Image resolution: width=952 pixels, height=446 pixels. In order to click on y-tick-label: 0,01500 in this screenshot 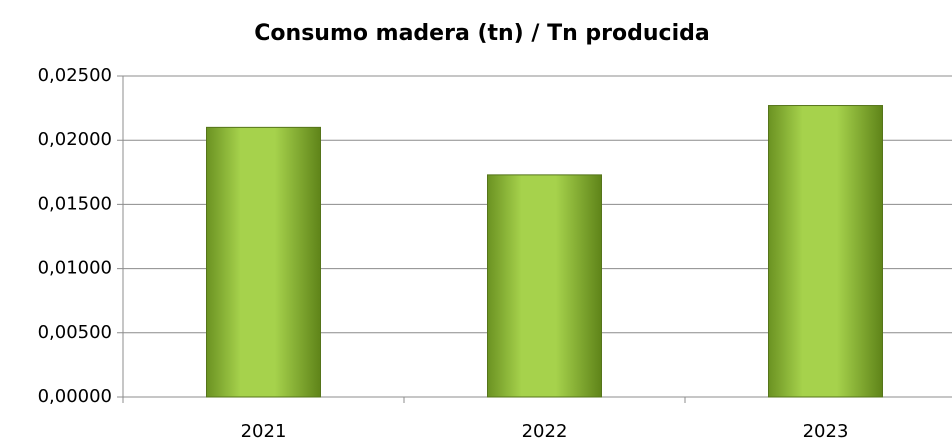, I will do `click(75, 203)`.